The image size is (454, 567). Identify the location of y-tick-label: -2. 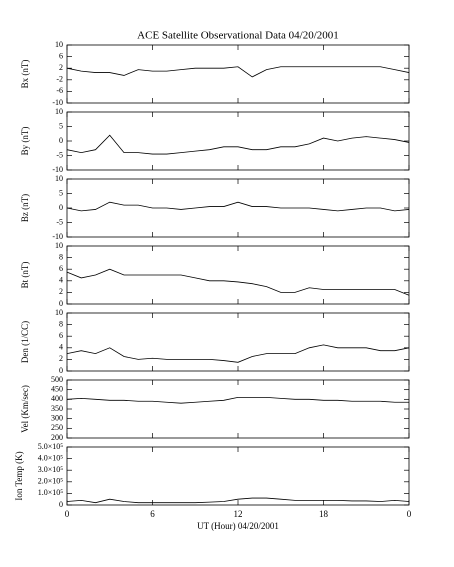
(59, 79).